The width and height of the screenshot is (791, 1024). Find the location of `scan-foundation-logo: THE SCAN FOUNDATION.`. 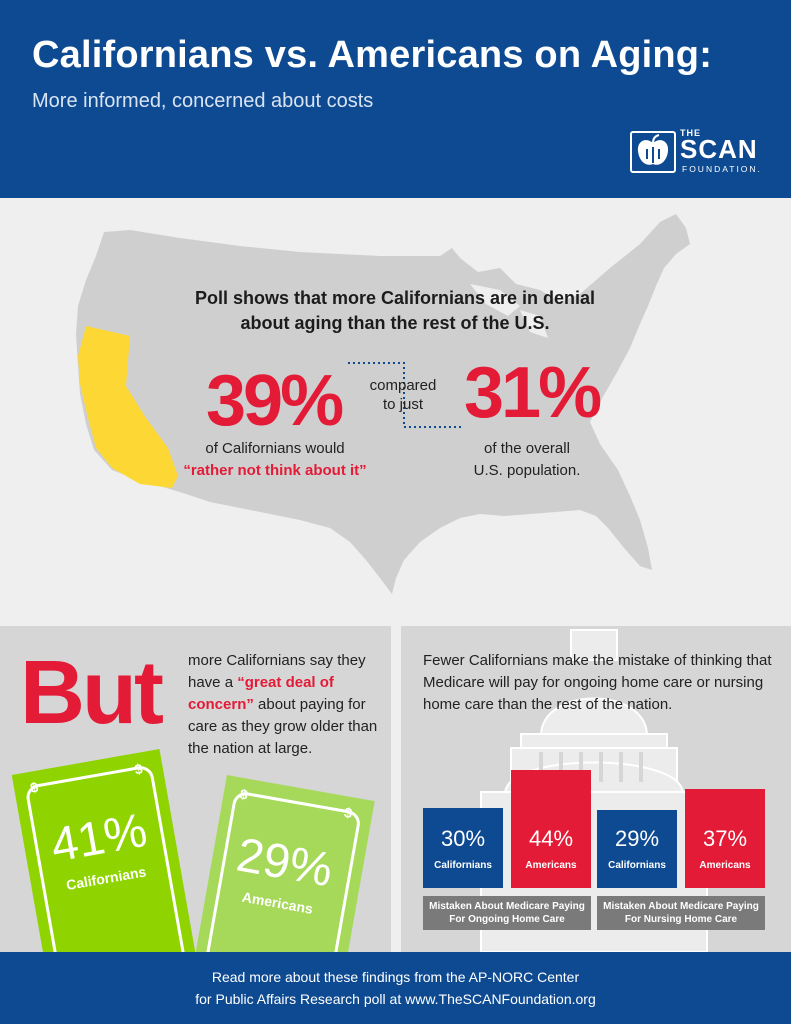

scan-foundation-logo: THE SCAN FOUNDATION. is located at coordinates (700, 152).